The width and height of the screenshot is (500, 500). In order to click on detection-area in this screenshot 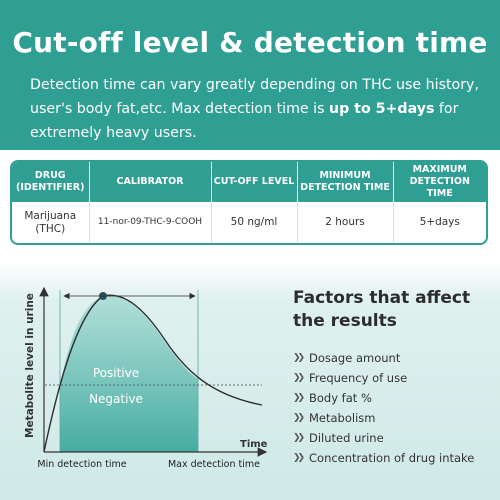, I will do `click(129, 373)`.